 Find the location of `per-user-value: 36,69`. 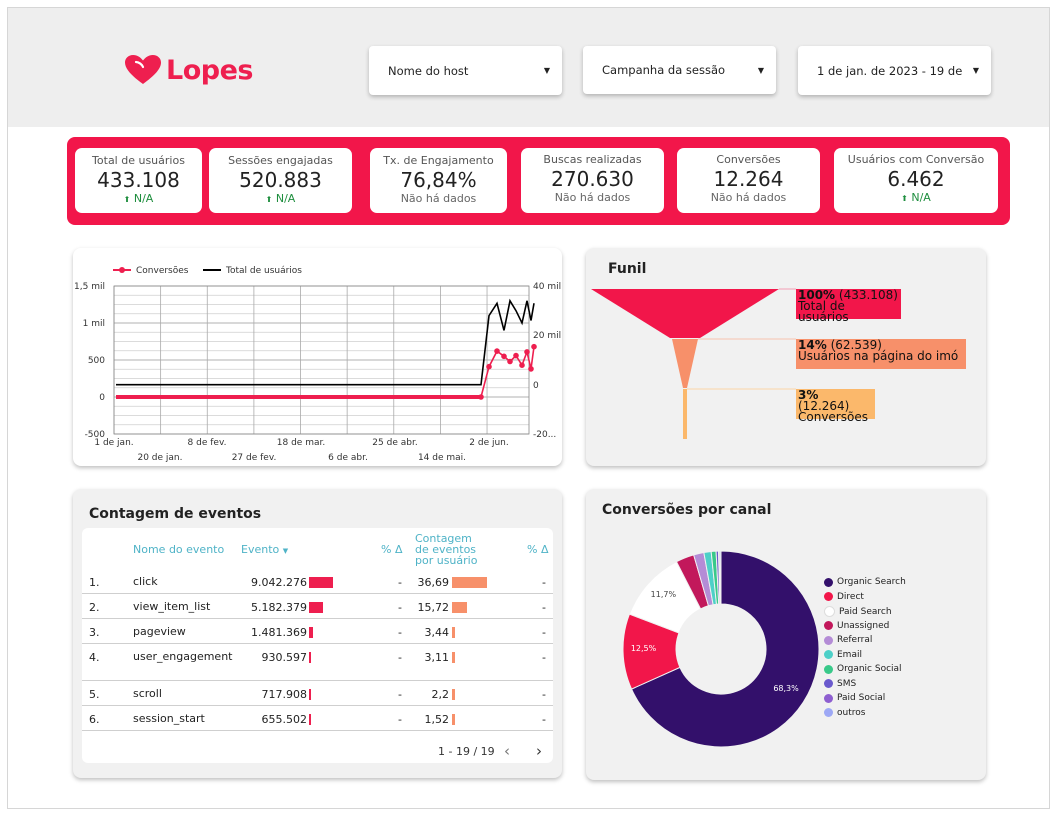

per-user-value: 36,69 is located at coordinates (433, 582).